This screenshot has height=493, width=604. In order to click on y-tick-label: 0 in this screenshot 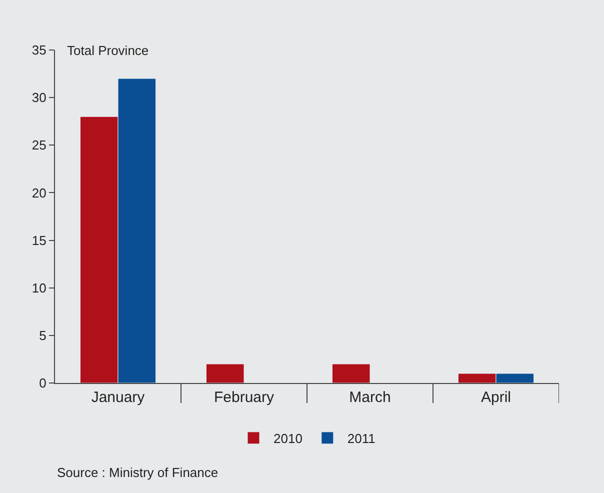, I will do `click(42, 383)`.